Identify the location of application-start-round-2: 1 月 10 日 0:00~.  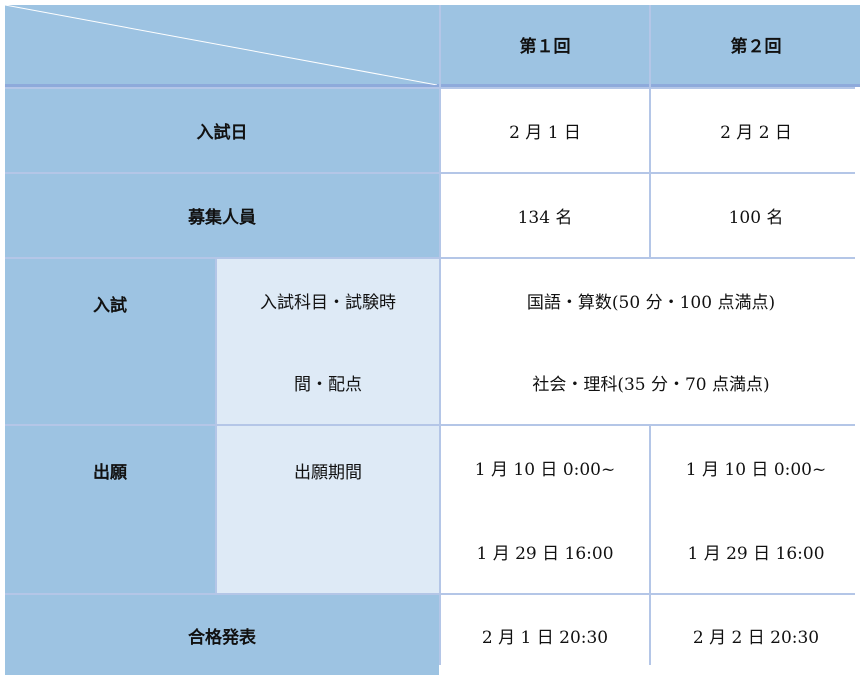
(756, 470).